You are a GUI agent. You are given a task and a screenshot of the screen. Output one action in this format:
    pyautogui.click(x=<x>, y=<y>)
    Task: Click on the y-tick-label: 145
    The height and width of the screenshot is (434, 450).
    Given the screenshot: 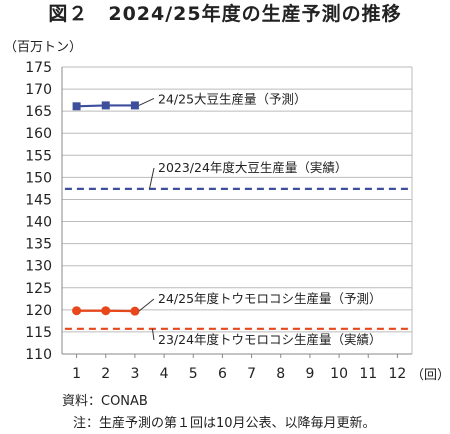 What is the action you would take?
    pyautogui.click(x=38, y=200)
    